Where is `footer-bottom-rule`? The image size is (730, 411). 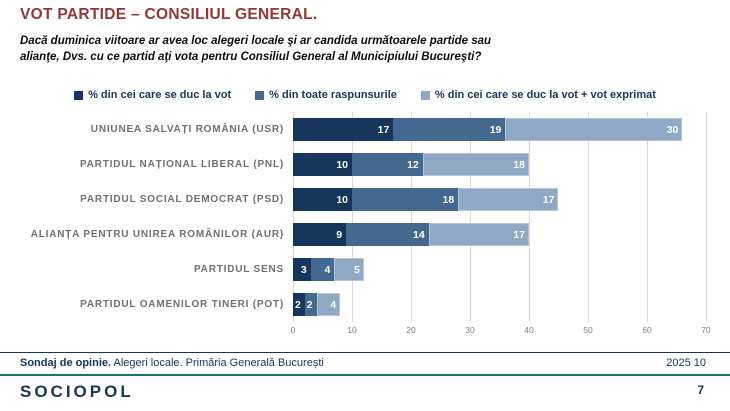
footer-bottom-rule is located at coordinates (365, 375).